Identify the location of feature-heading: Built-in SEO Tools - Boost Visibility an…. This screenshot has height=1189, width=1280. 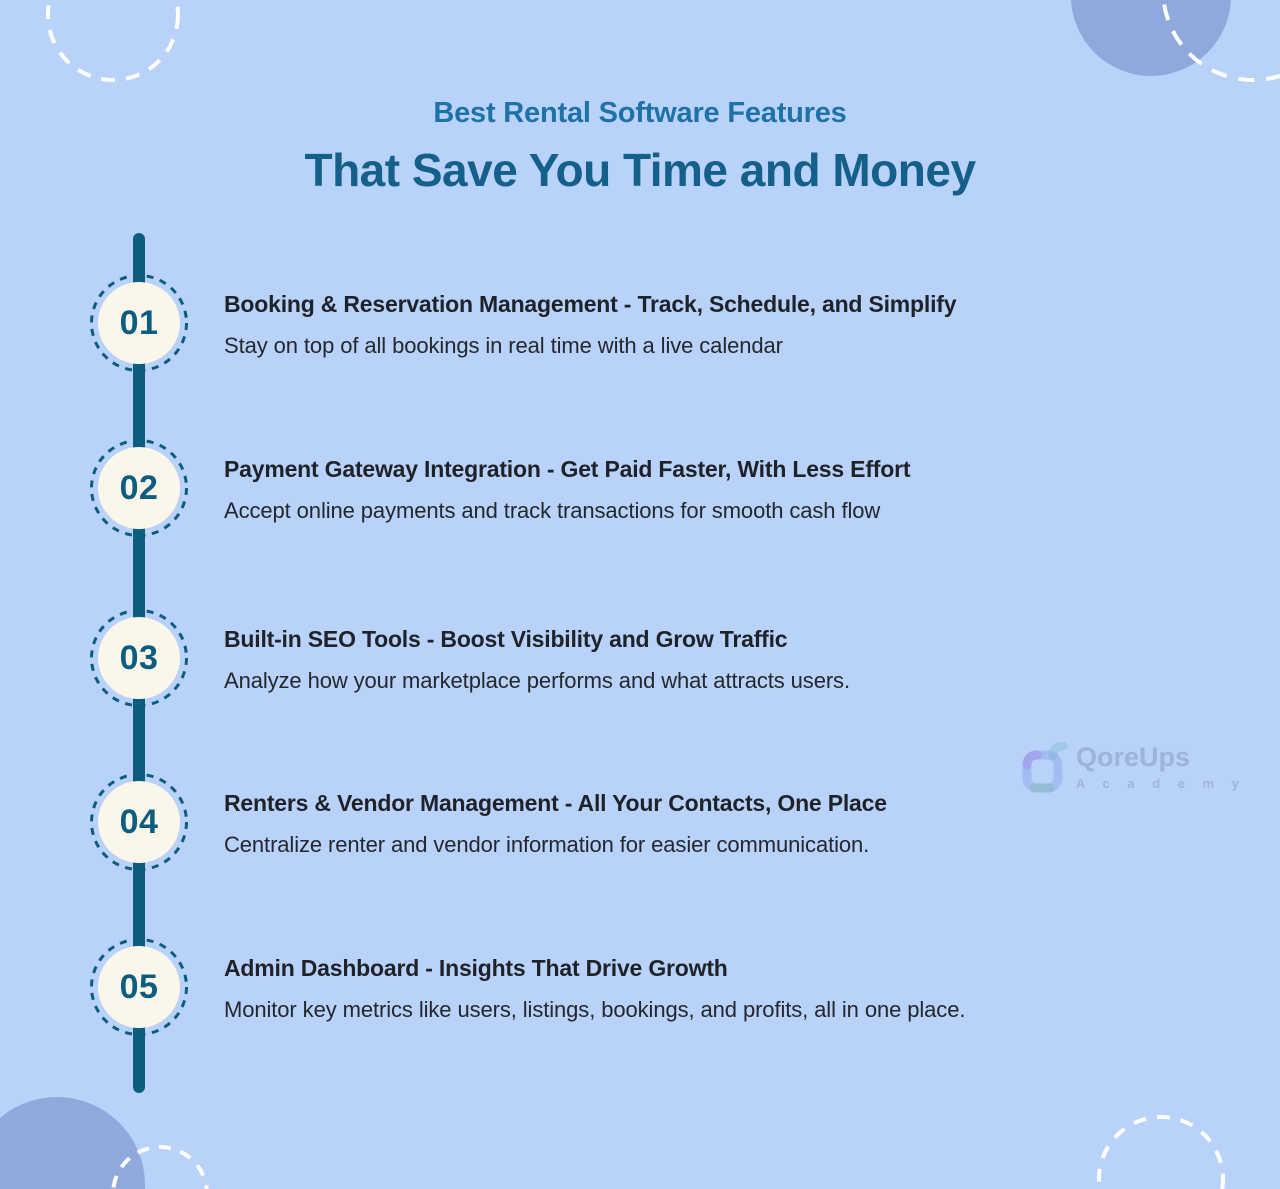
(506, 639).